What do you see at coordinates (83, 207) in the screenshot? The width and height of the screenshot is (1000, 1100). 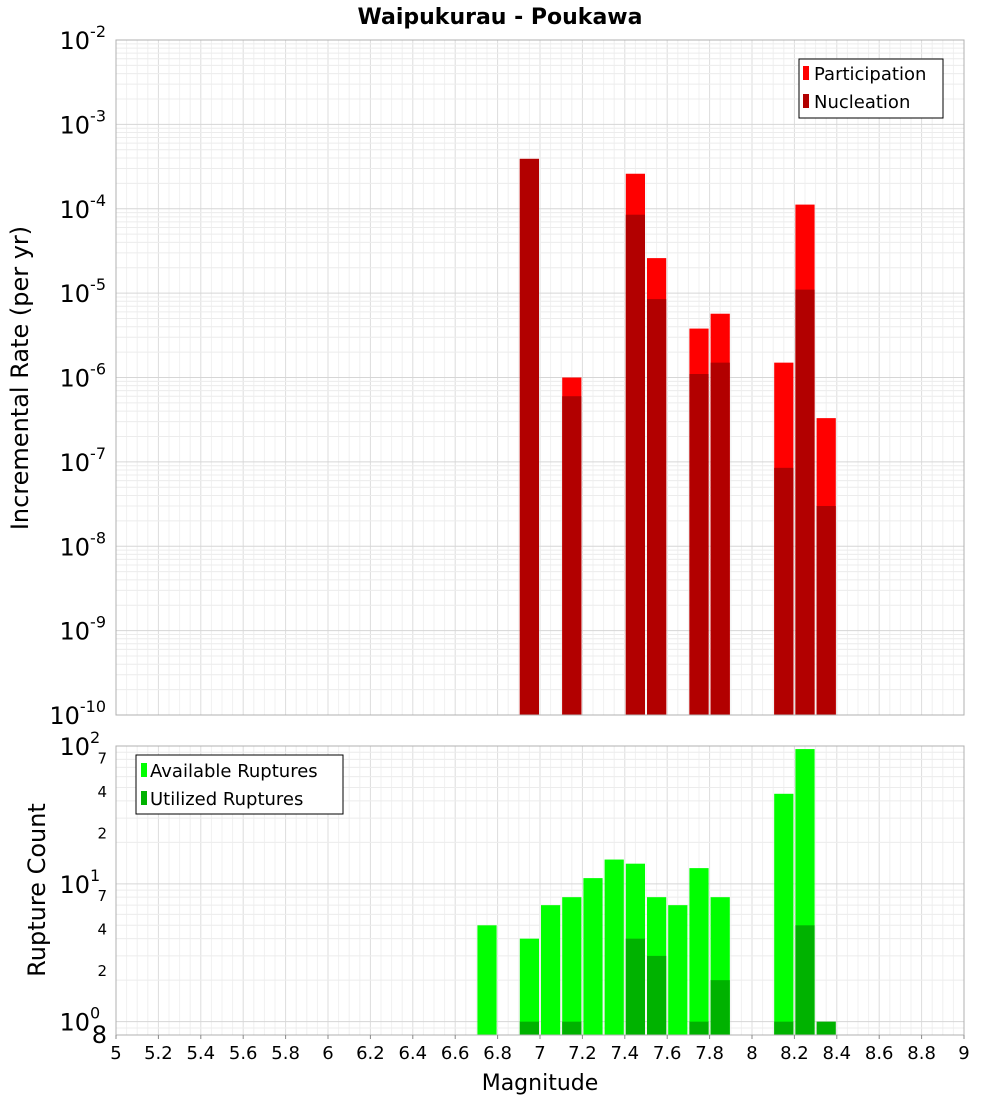 I see `rate-y-tick-label: 10⁻⁴` at bounding box center [83, 207].